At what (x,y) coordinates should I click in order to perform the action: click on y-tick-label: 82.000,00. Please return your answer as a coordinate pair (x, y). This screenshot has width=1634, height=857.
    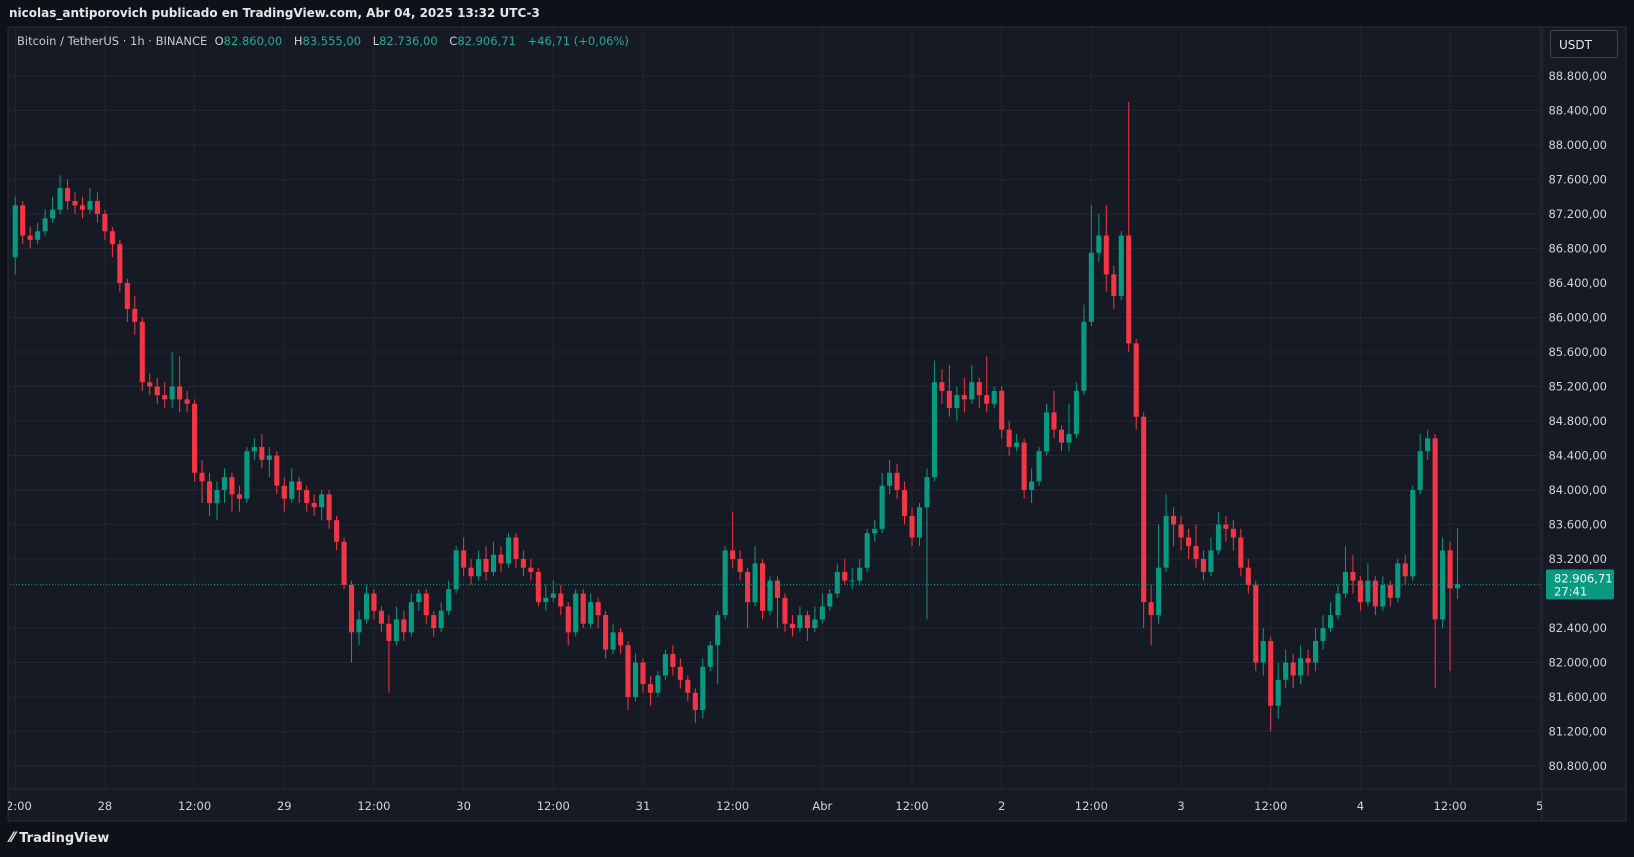
    Looking at the image, I should click on (1577, 663).